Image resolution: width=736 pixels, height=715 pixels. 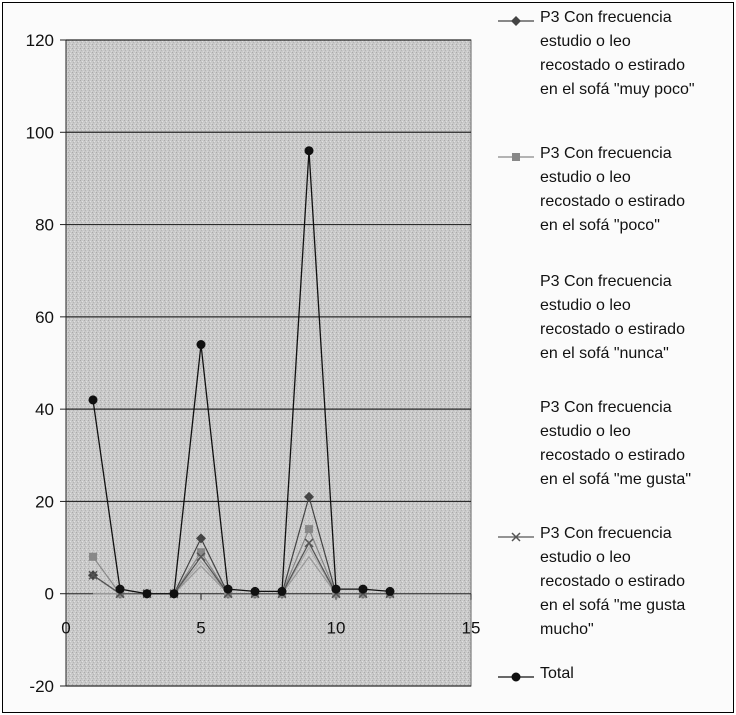 What do you see at coordinates (41, 686) in the screenshot?
I see `y-tick-label: -20` at bounding box center [41, 686].